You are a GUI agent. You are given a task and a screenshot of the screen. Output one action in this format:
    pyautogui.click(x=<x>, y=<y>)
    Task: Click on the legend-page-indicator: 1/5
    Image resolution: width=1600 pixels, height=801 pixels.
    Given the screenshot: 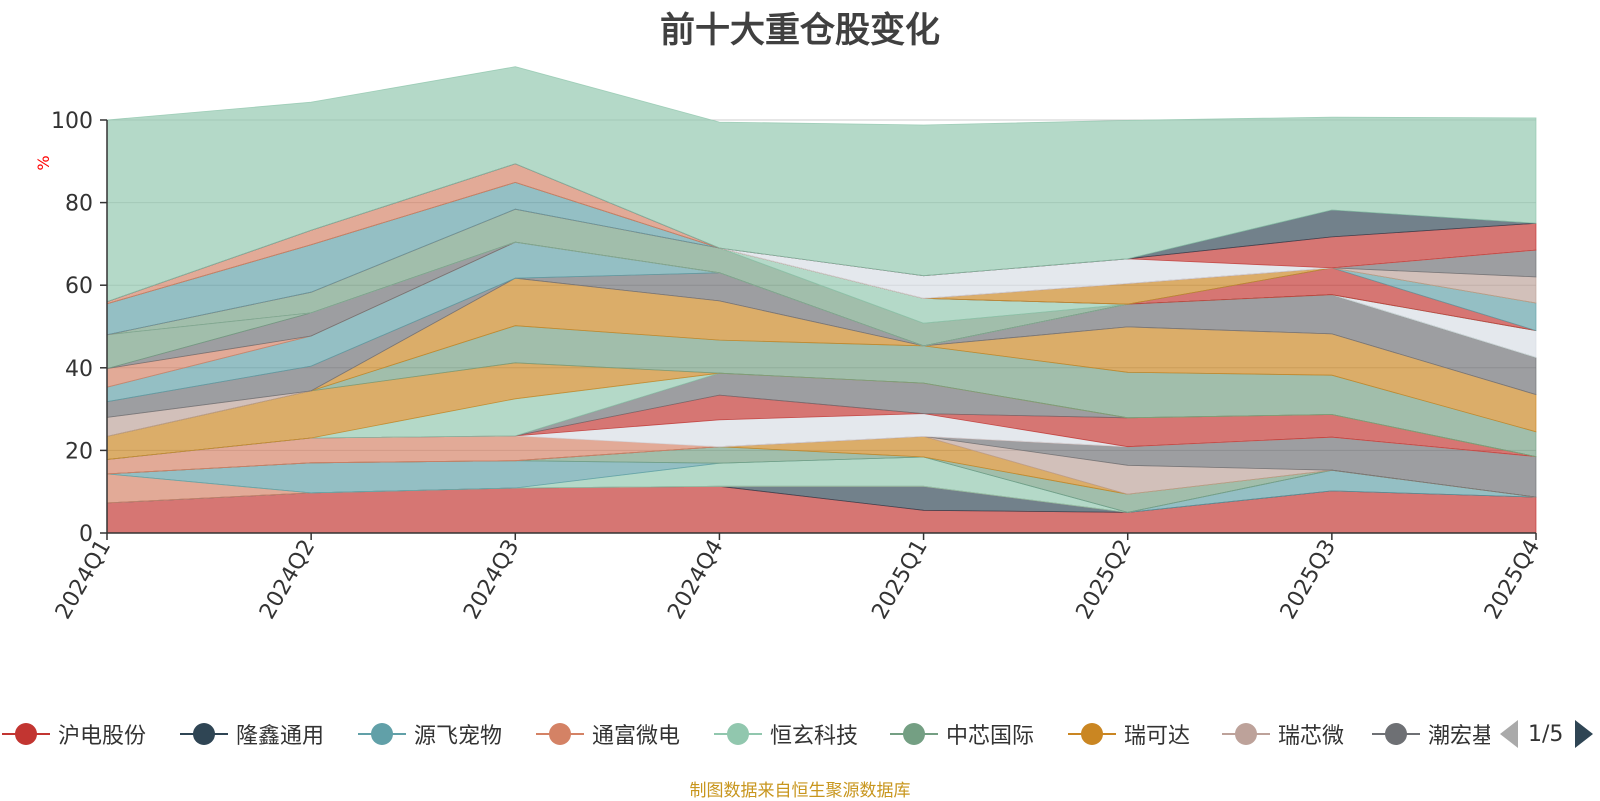 What is the action you would take?
    pyautogui.click(x=1546, y=734)
    